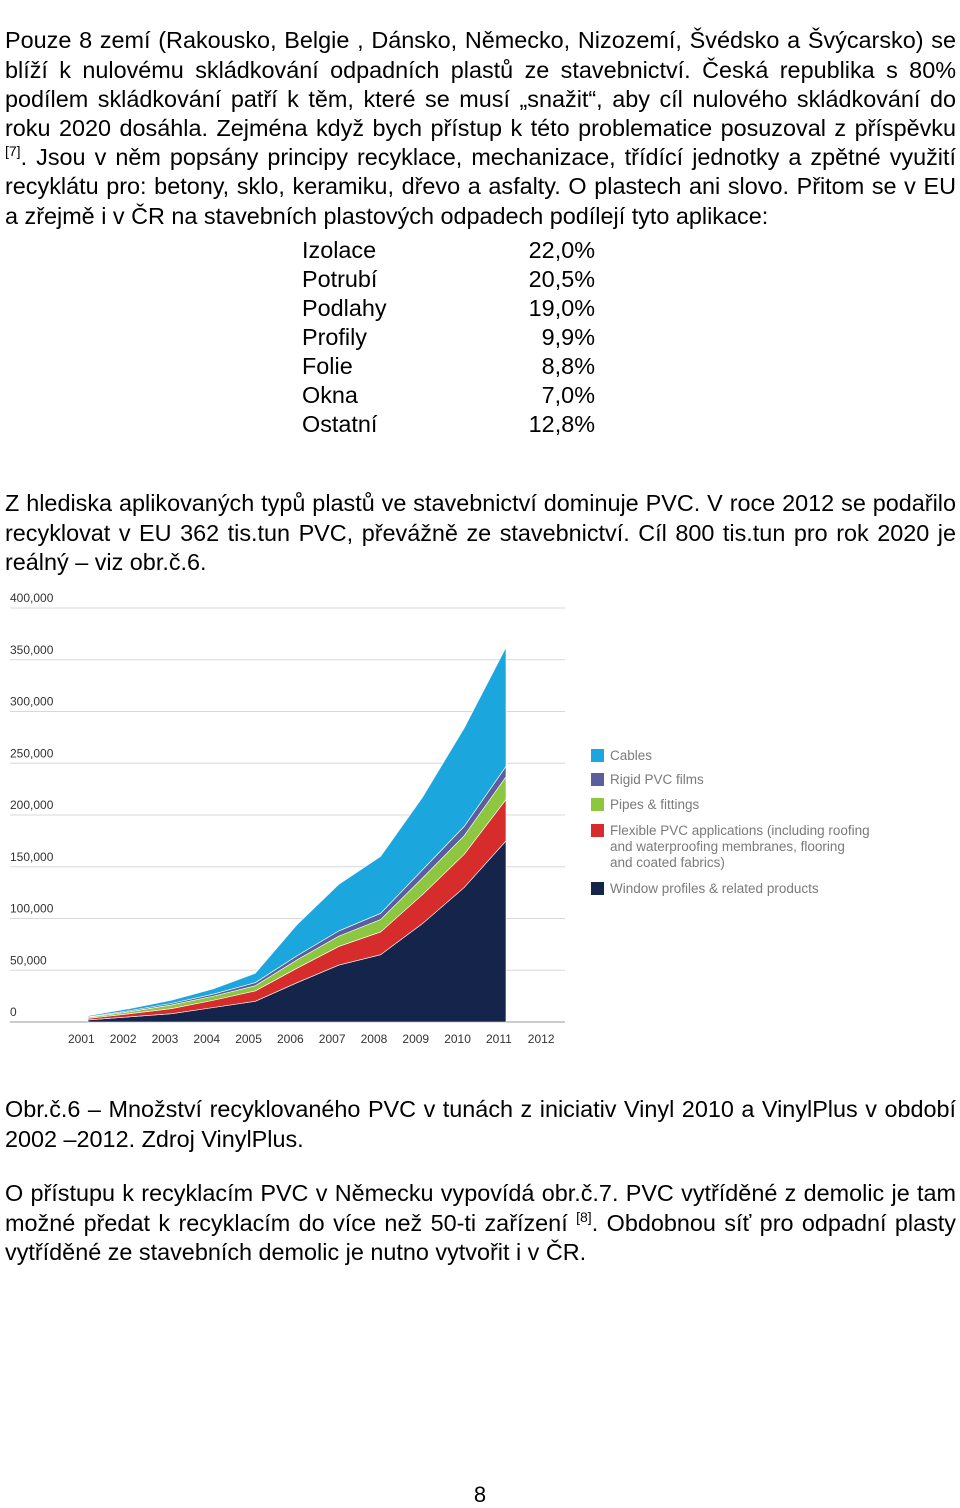 This screenshot has height=1508, width=960. Describe the element at coordinates (374, 1039) in the screenshot. I see `x-tick-label: 2008` at that location.